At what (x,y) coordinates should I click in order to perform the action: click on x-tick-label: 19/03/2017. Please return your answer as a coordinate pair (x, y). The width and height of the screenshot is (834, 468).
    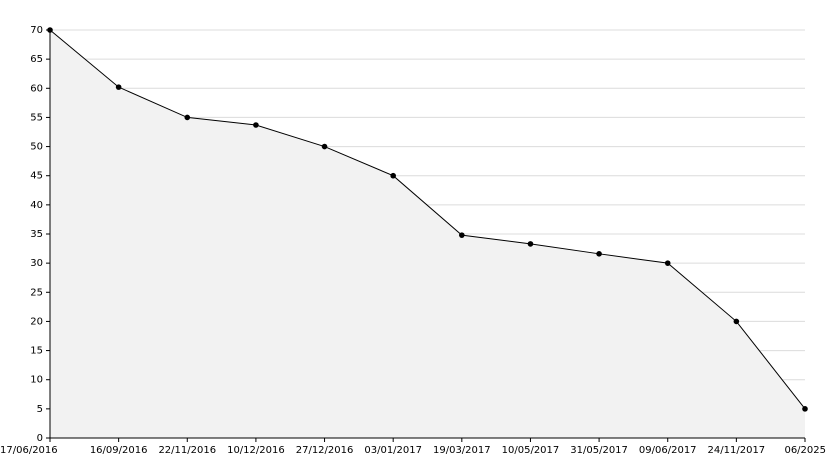
    Looking at the image, I should click on (462, 450).